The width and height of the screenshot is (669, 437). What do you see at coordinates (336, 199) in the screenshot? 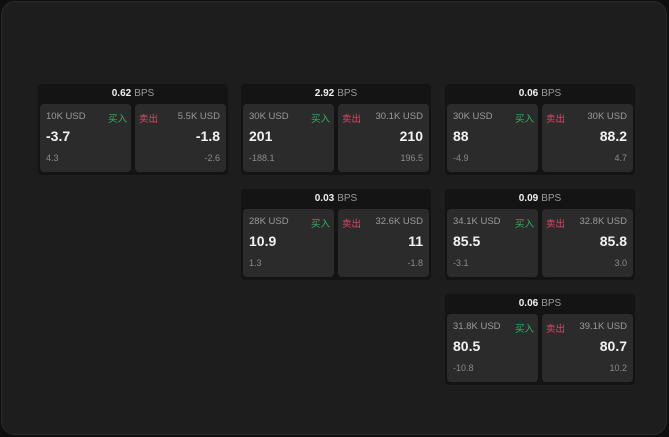
I see `spread-header: 0.03 BPS` at bounding box center [336, 199].